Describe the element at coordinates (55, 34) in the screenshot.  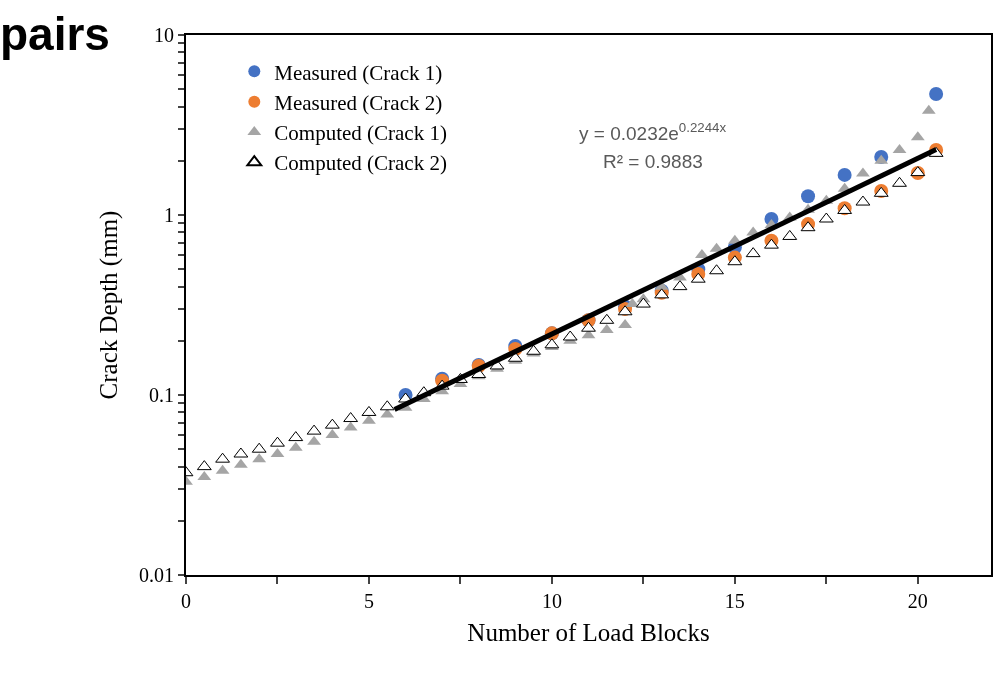
I see `chart-title: pairs` at that location.